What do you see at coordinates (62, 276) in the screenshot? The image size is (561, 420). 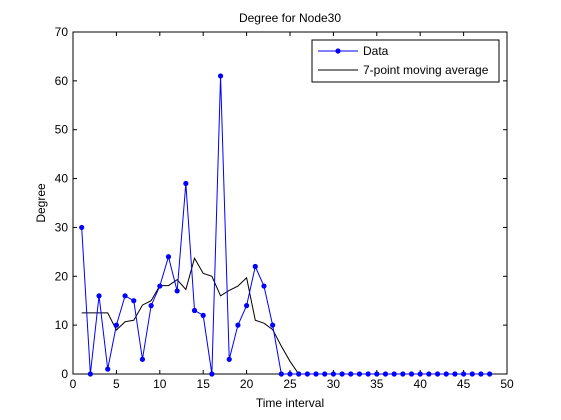 I see `y-tick-label: 20` at bounding box center [62, 276].